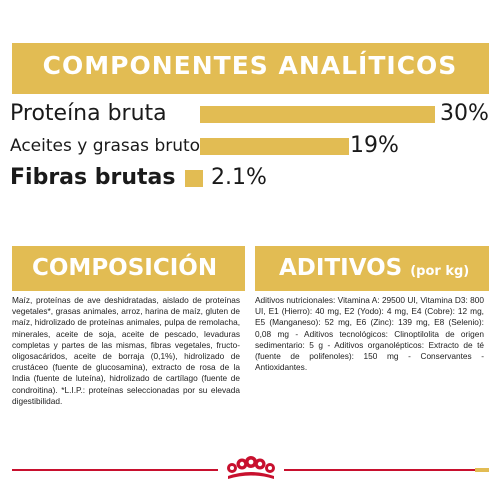 This screenshot has width=500, height=500. I want to click on nutrient-value: 30%, so click(464, 113).